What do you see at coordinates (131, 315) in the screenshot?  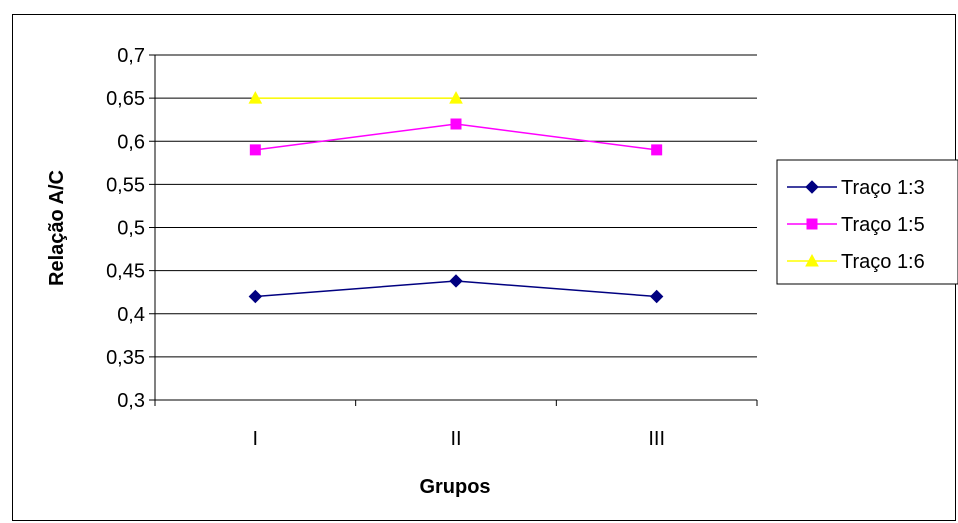 I see `y-tick-label: 0,4` at bounding box center [131, 315].